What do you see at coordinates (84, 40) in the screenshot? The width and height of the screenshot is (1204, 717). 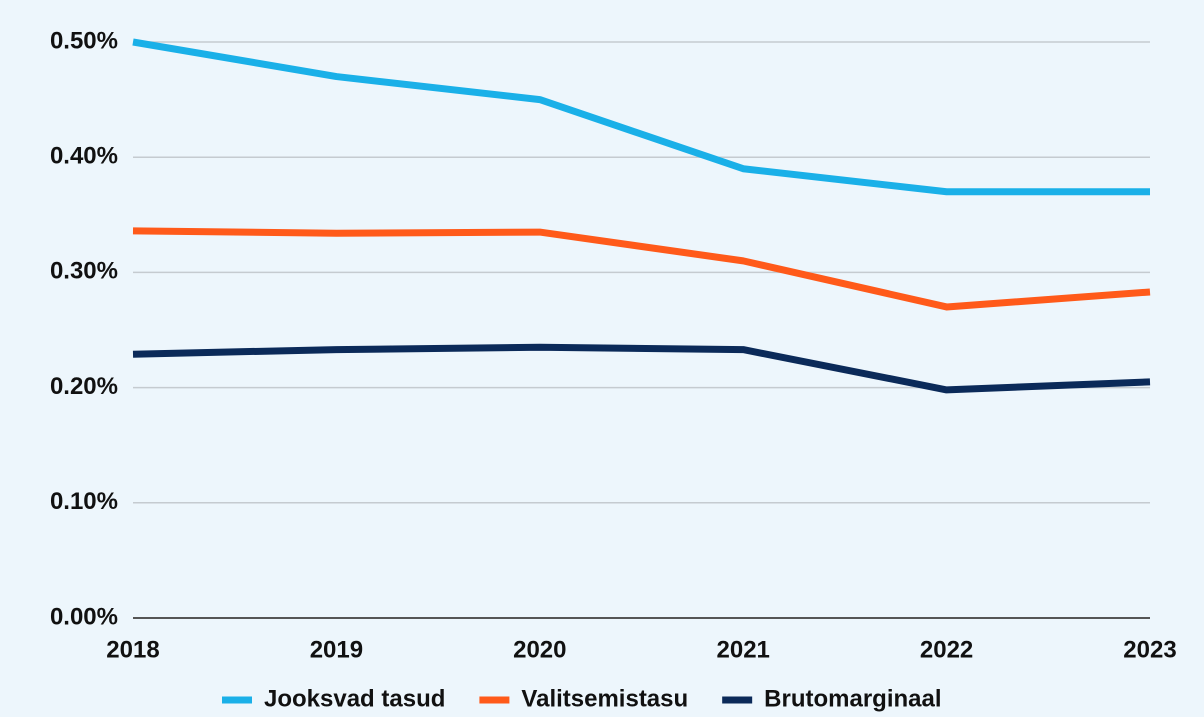 I see `y-tick-label: 0.50%` at bounding box center [84, 40].